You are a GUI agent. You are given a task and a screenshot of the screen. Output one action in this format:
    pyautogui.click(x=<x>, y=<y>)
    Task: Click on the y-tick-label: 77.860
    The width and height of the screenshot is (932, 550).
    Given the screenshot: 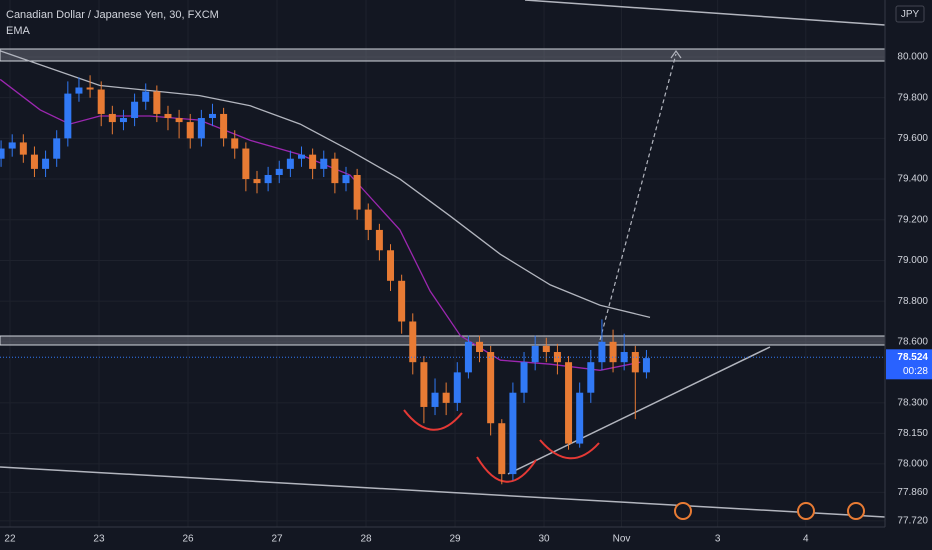 What is the action you would take?
    pyautogui.click(x=912, y=492)
    